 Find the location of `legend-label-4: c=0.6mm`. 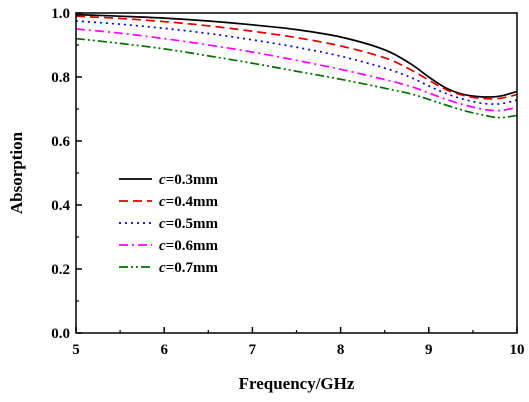

legend-label-4: c=0.6mm is located at coordinates (188, 246).